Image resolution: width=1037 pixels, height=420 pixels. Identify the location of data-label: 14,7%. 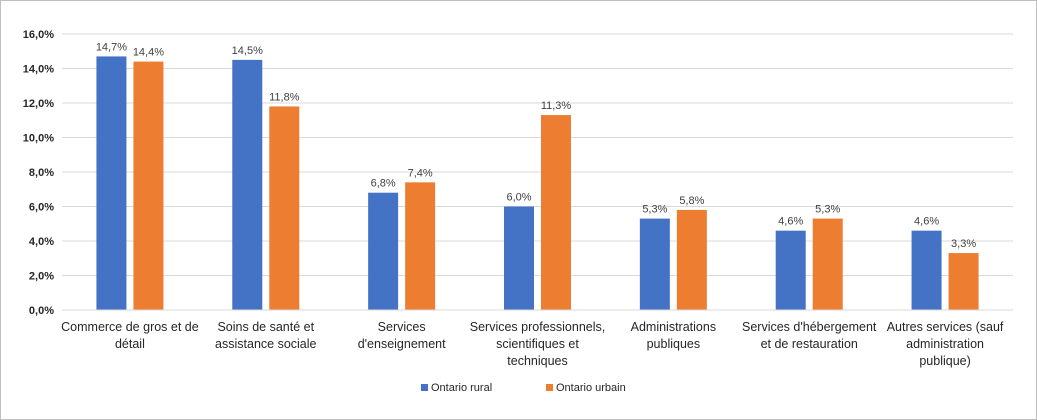
(111, 47).